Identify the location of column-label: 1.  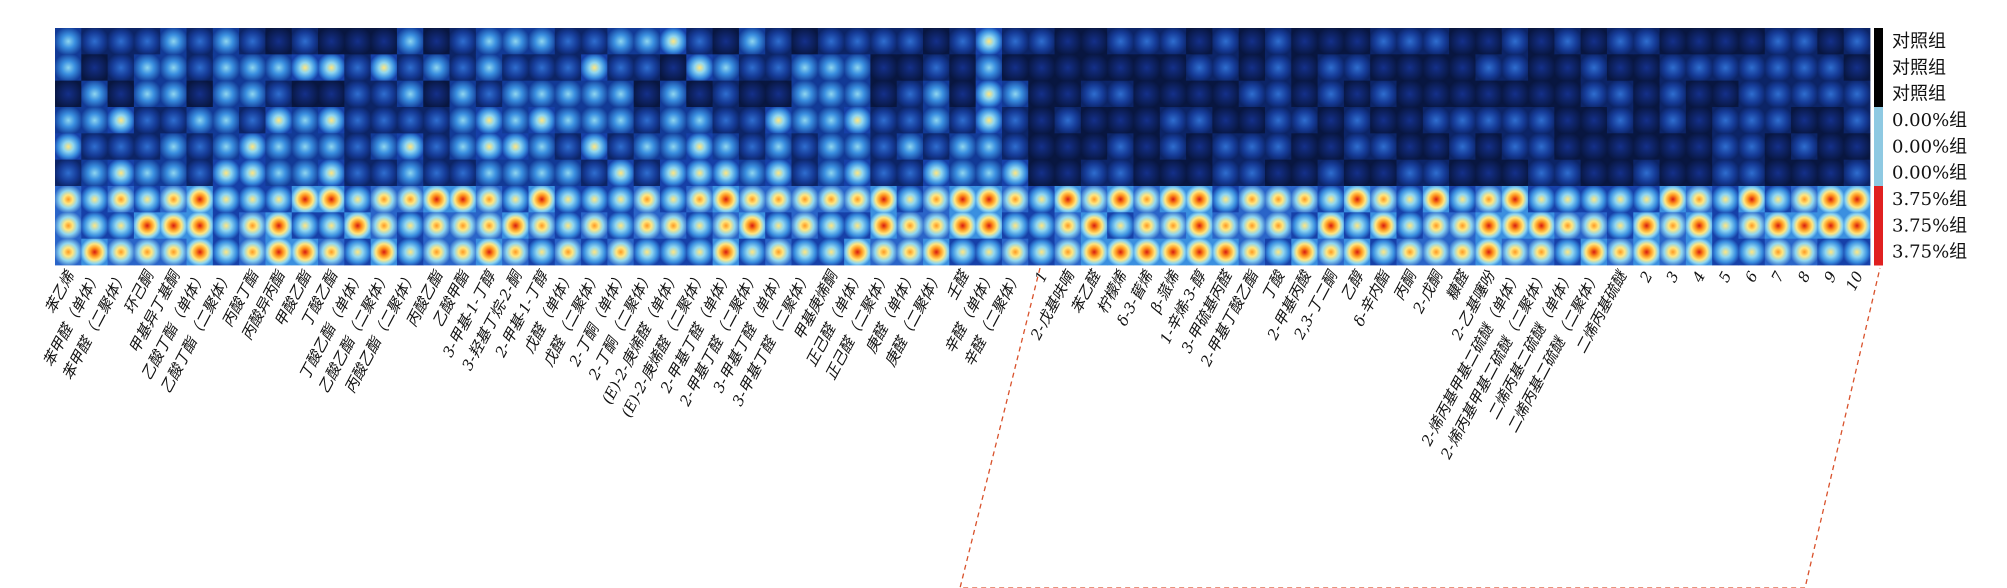
(1041, 276).